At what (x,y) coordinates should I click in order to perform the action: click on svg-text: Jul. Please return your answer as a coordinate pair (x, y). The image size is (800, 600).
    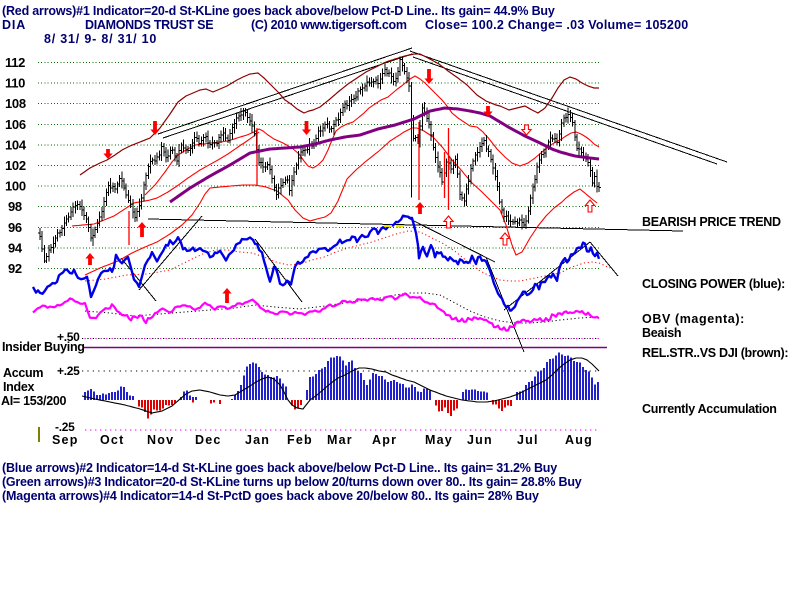
    Looking at the image, I should click on (528, 440).